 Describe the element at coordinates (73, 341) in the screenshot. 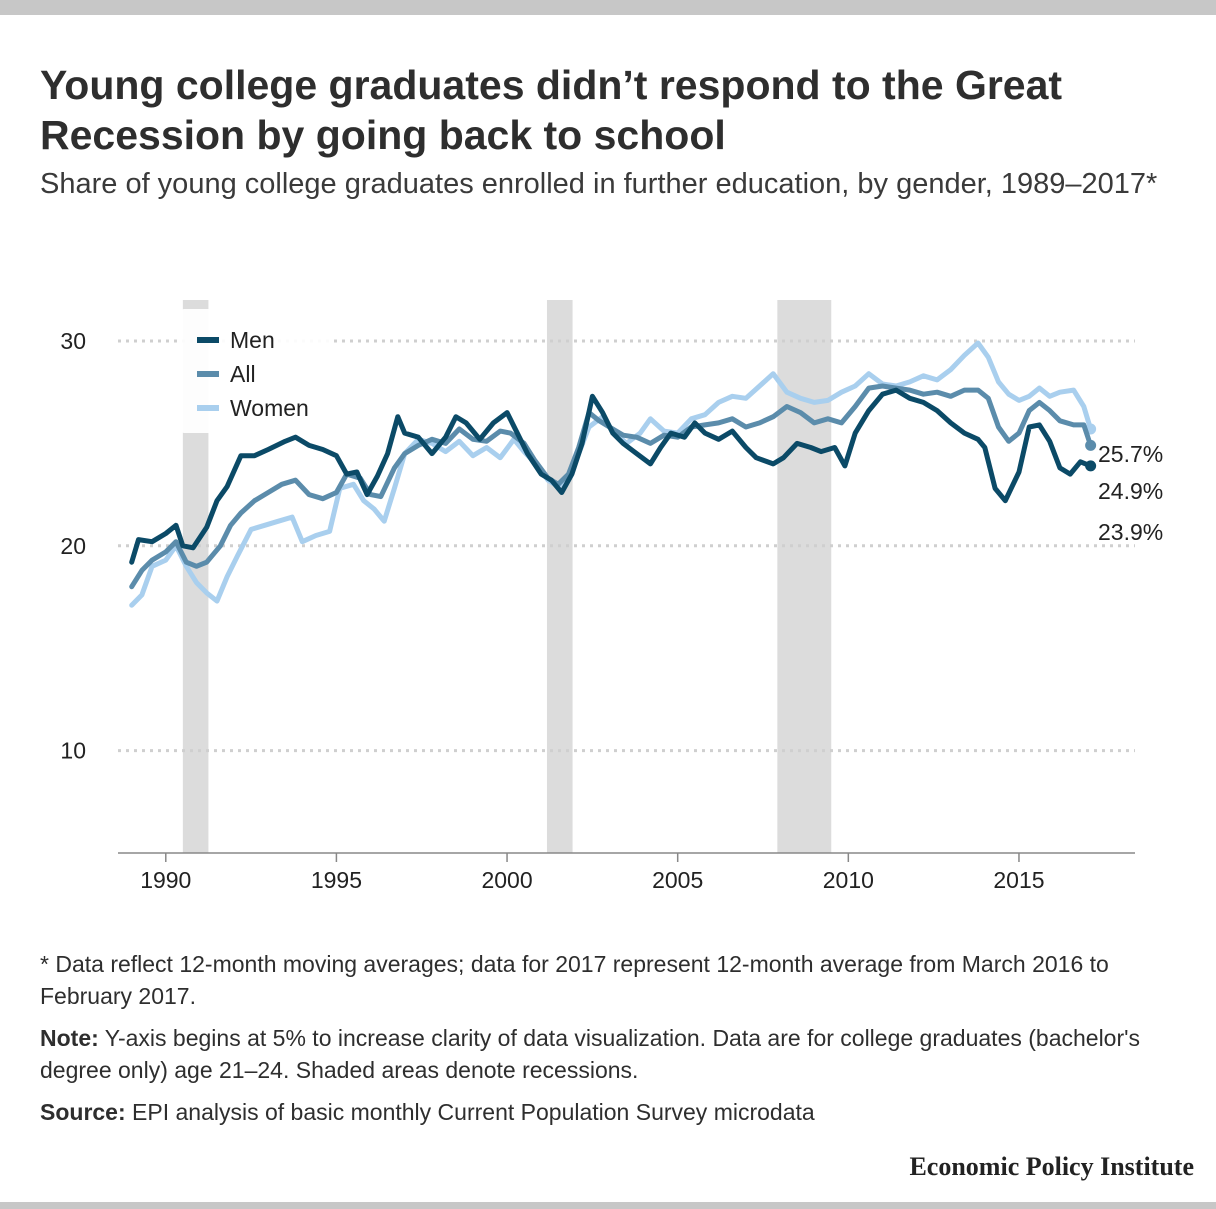

I see `y-tick-label-30: 30` at that location.